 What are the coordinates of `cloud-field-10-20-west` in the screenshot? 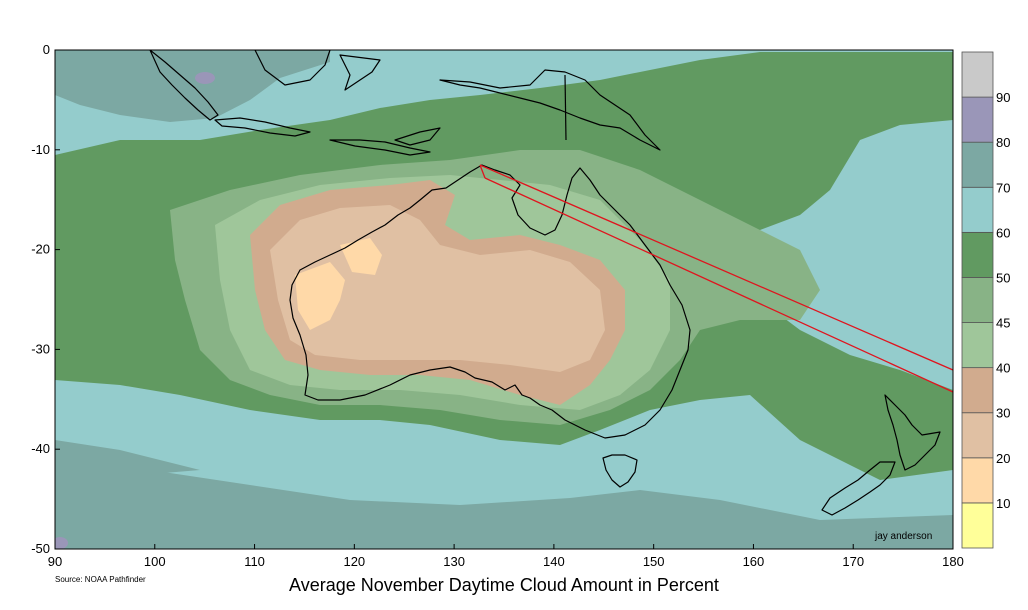 It's located at (320, 296).